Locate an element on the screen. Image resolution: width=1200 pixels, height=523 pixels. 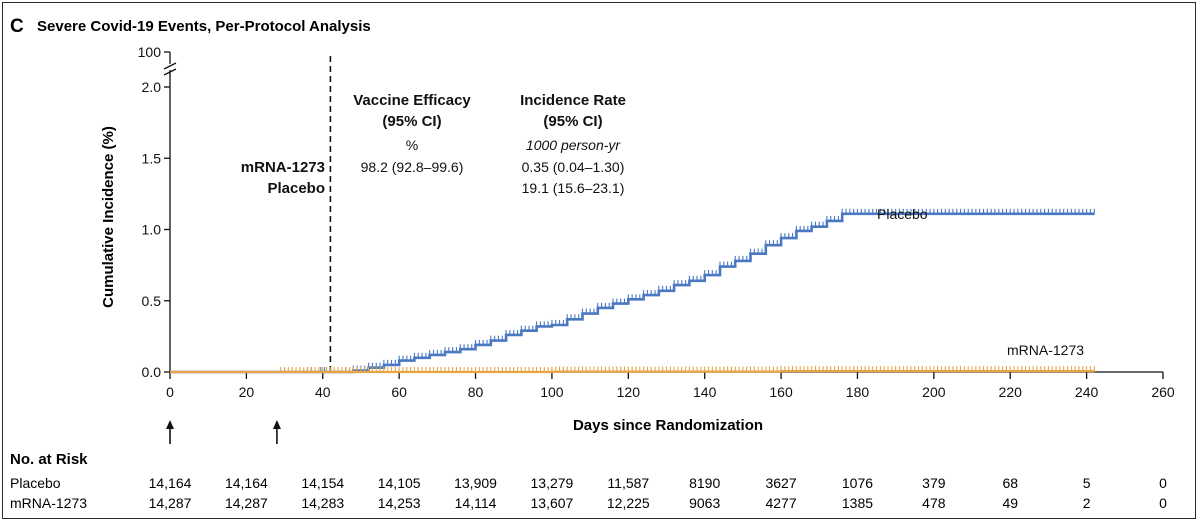
risk-cell: 14,283 is located at coordinates (322, 503).